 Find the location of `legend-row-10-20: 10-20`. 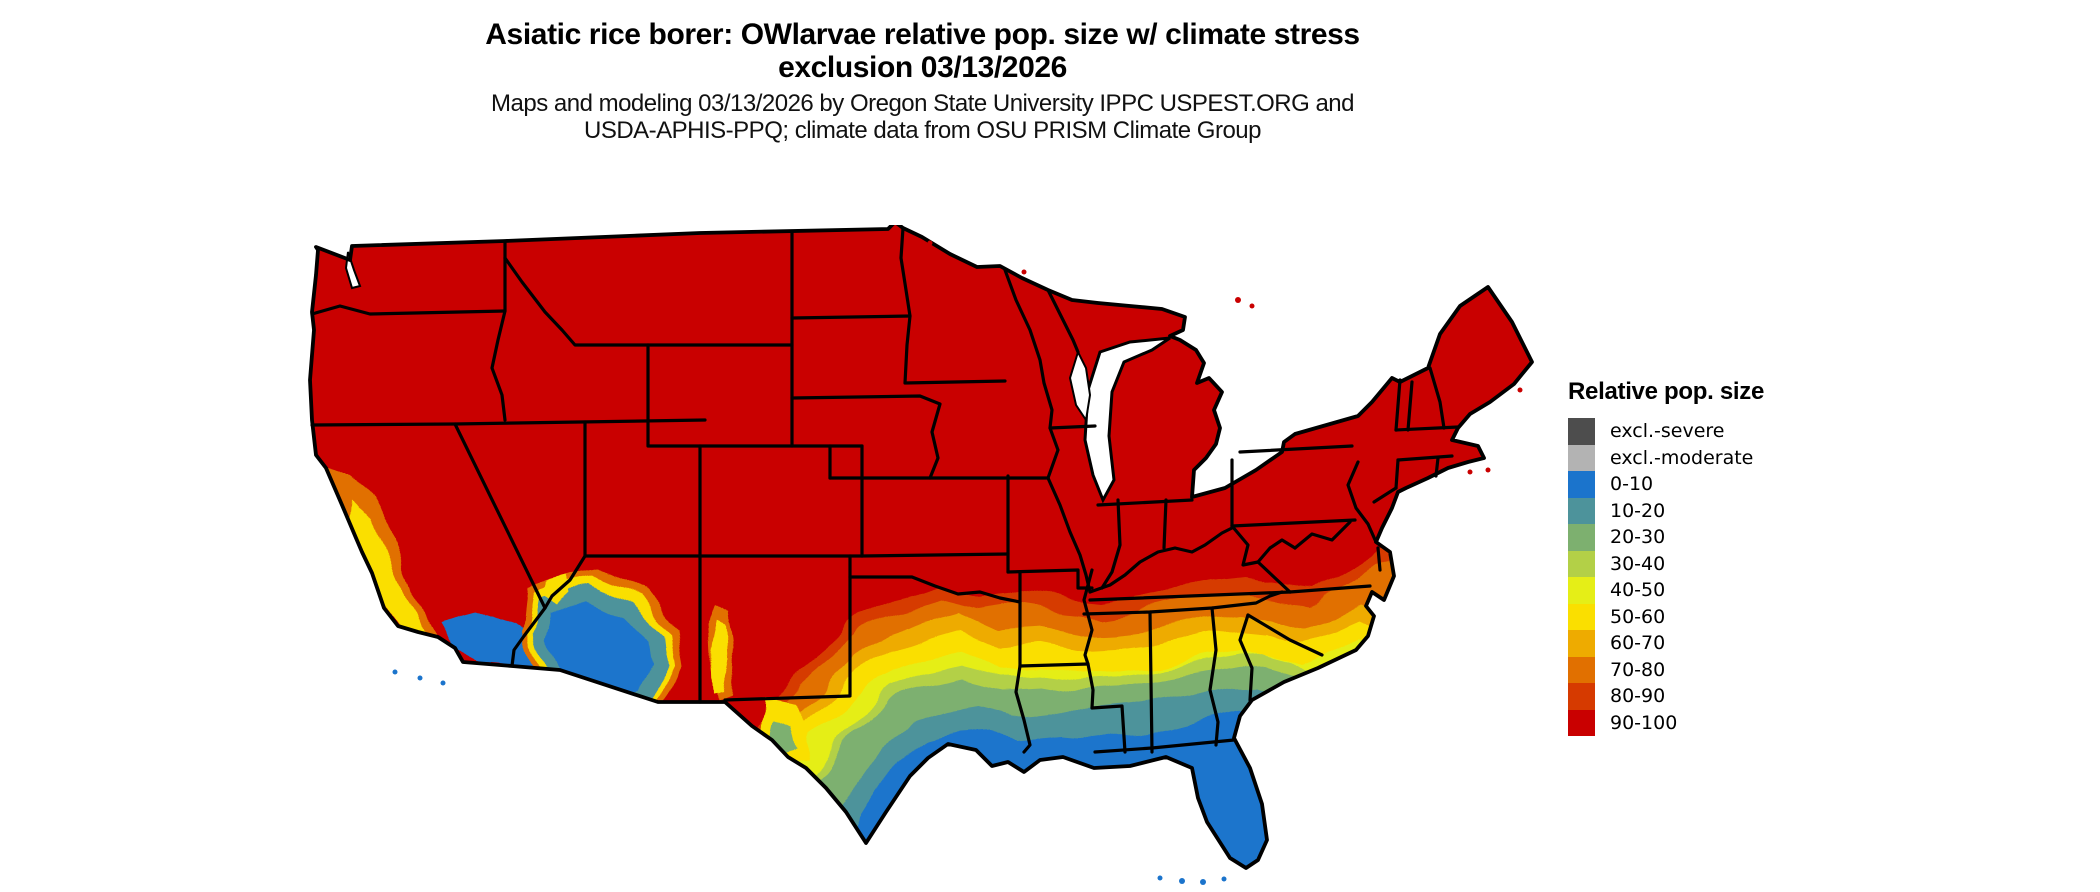

legend-row-10-20: 10-20 is located at coordinates (1666, 510).